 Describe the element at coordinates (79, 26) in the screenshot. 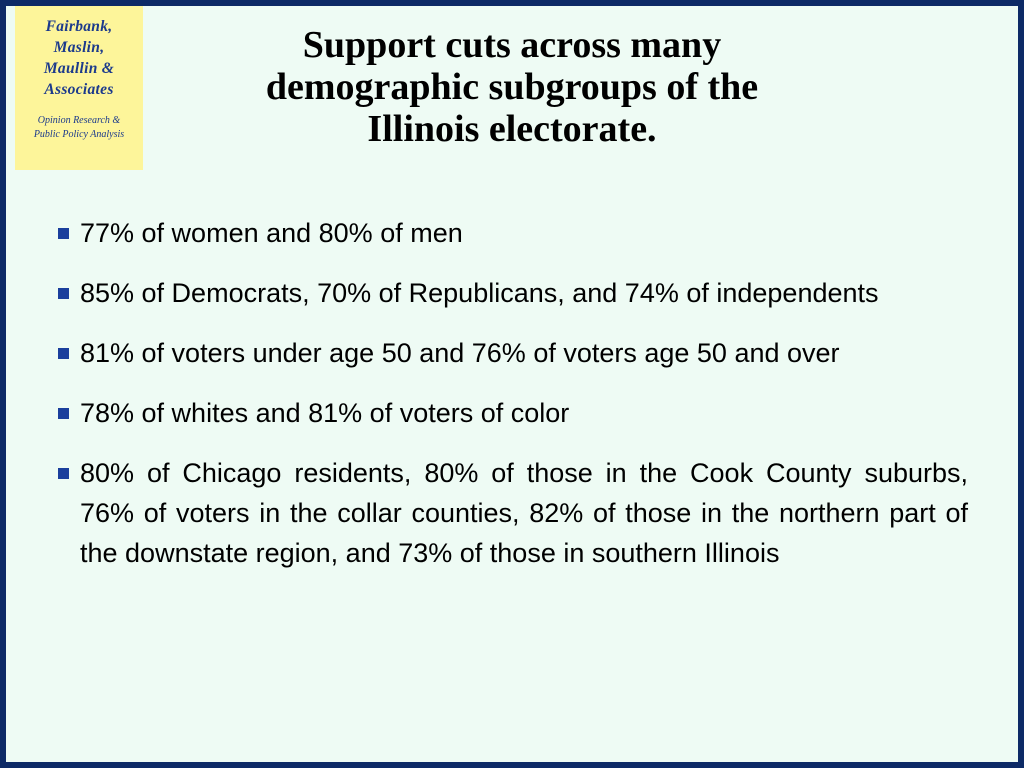

I see `logo-name-line: Fairbank,` at that location.